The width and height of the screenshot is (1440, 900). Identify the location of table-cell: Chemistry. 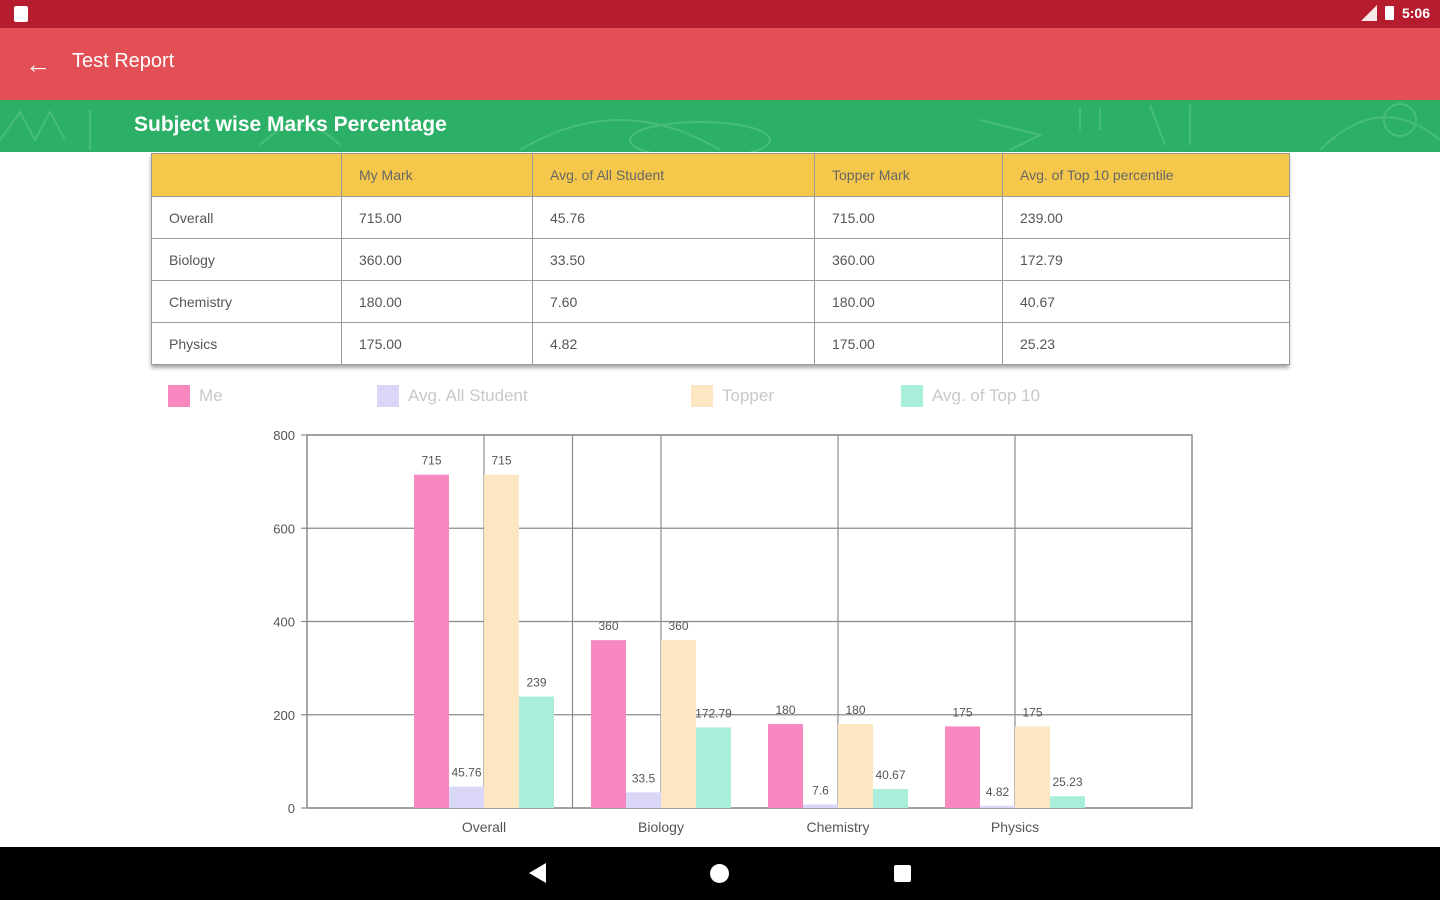
(246, 301).